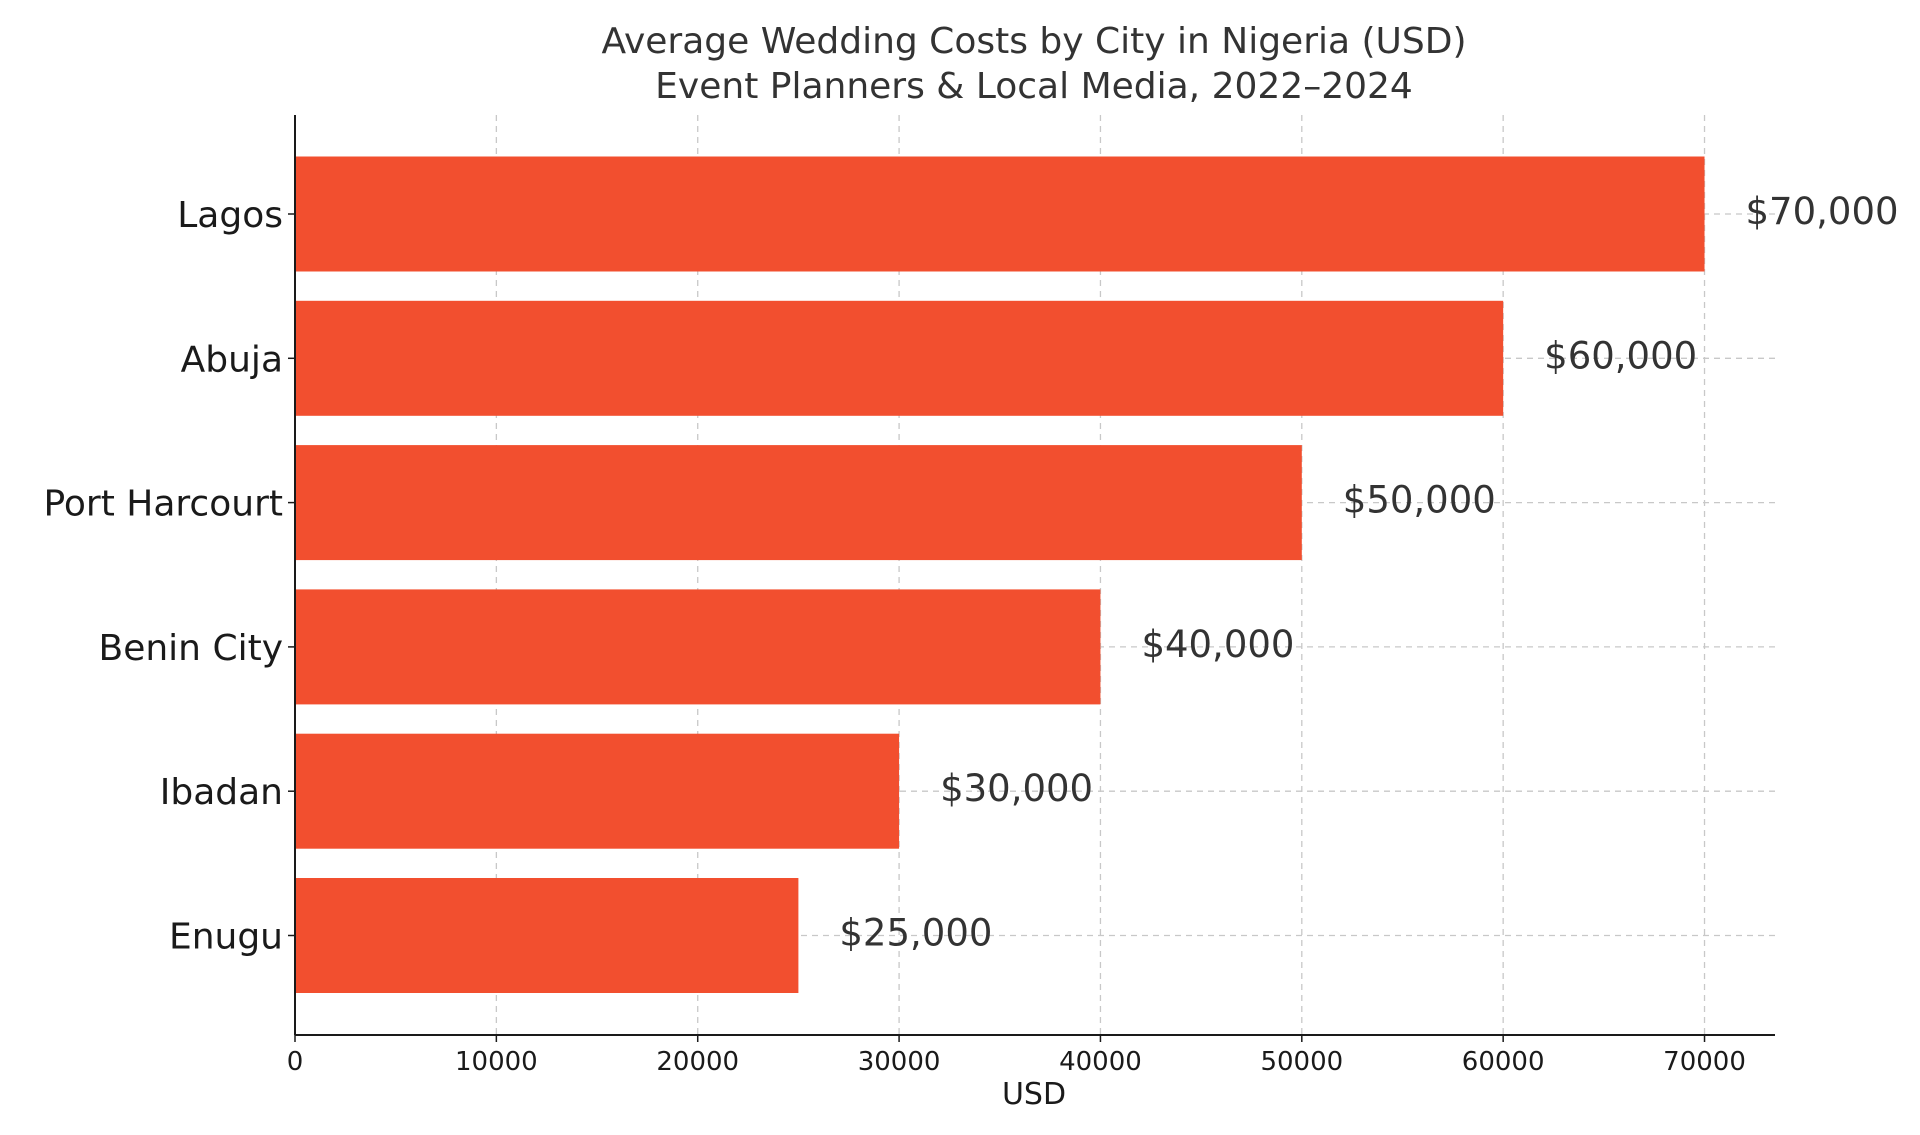 The width and height of the screenshot is (1920, 1135). I want to click on x-tick-label: 20000, so click(697, 1062).